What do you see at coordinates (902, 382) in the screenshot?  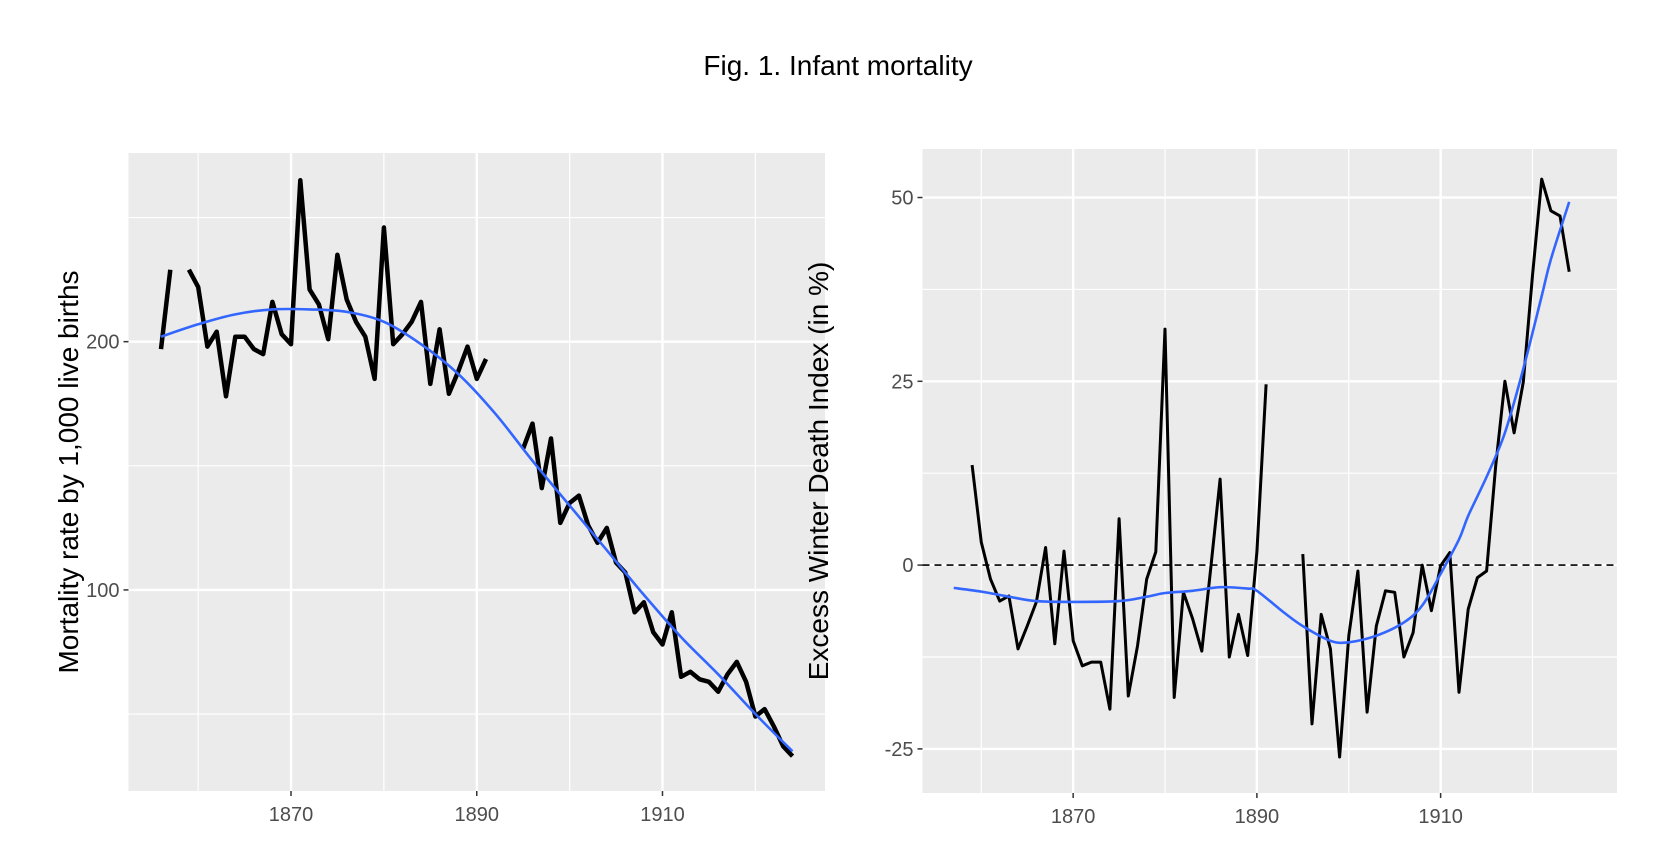 I see `y-tick-label: 25` at bounding box center [902, 382].